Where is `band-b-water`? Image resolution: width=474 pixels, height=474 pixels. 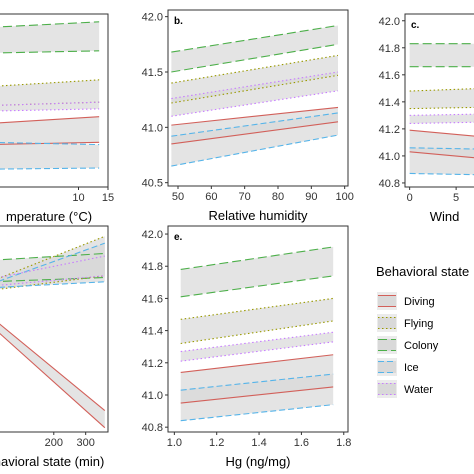
band-b-water is located at coordinates (254, 94).